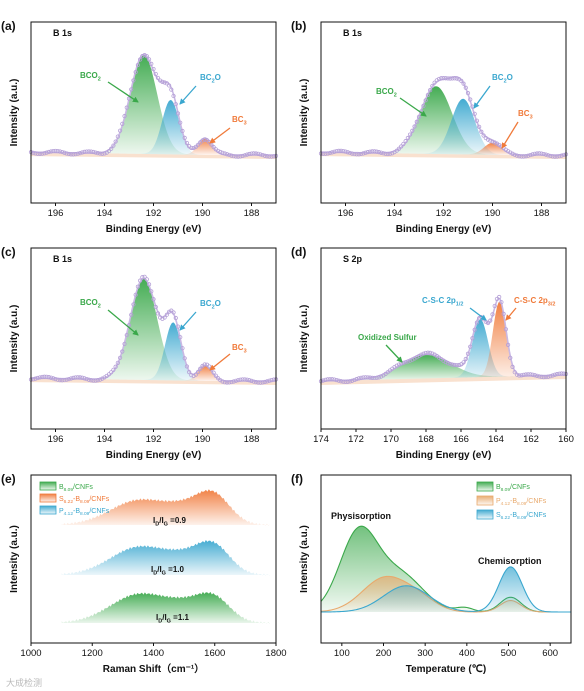 Image resolution: width=584 pixels, height=691 pixels. Describe the element at coordinates (542, 213) in the screenshot. I see `x-tick-label: 188` at that location.